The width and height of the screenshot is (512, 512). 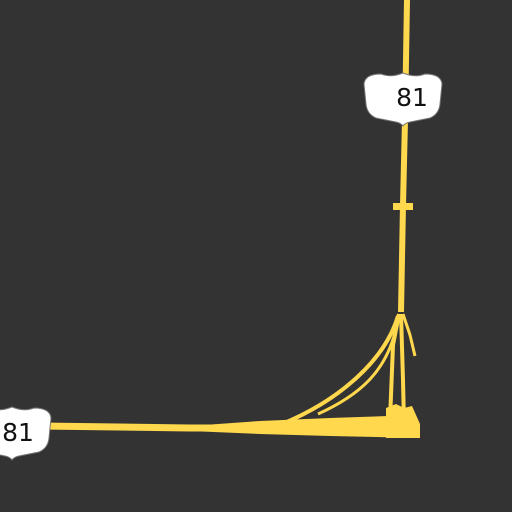 I want to click on ramp-branch-right, so click(x=409, y=335).